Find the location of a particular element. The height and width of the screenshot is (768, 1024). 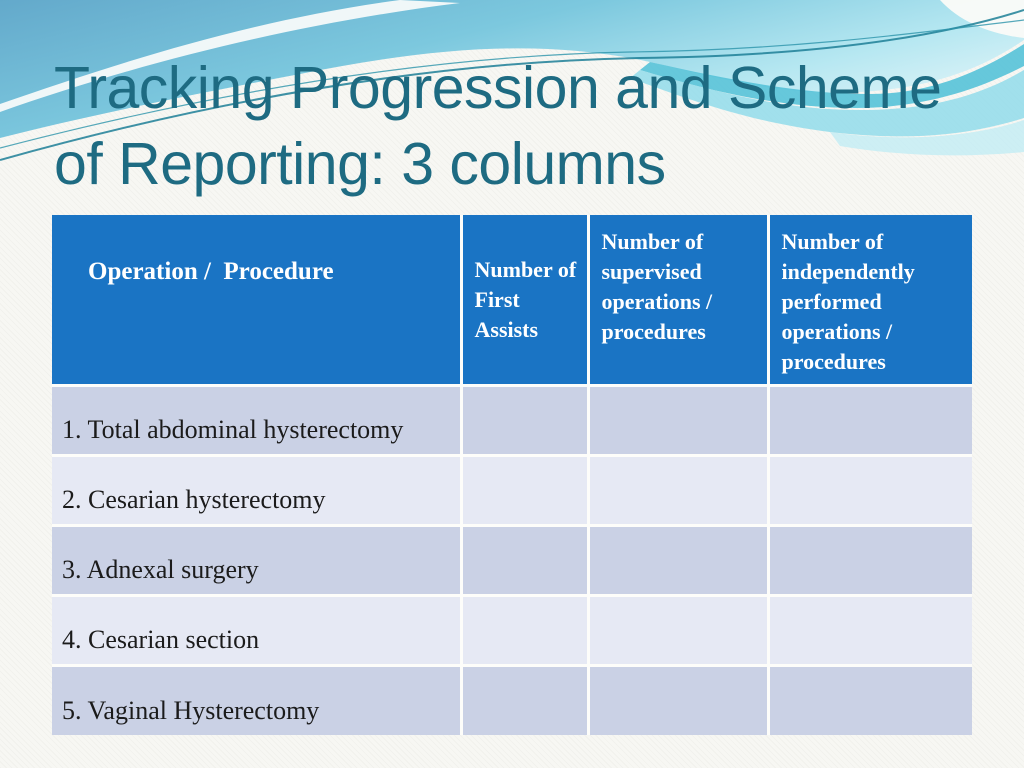

wave-light-band is located at coordinates (827, 103).